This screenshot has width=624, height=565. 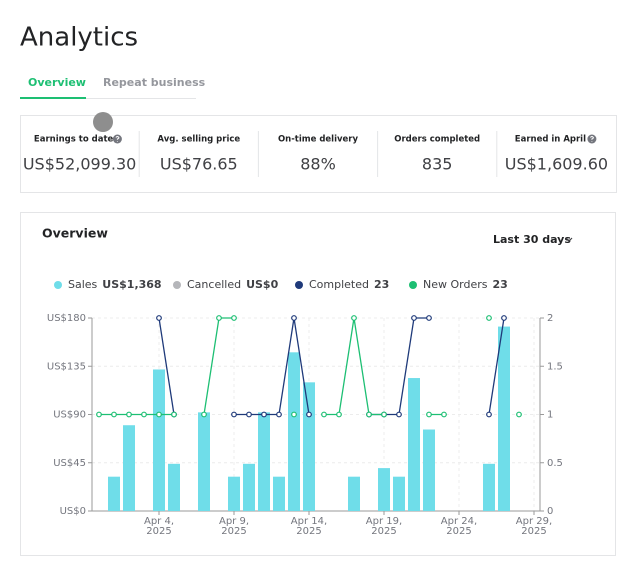 I want to click on tab: Overview, so click(x=57, y=82).